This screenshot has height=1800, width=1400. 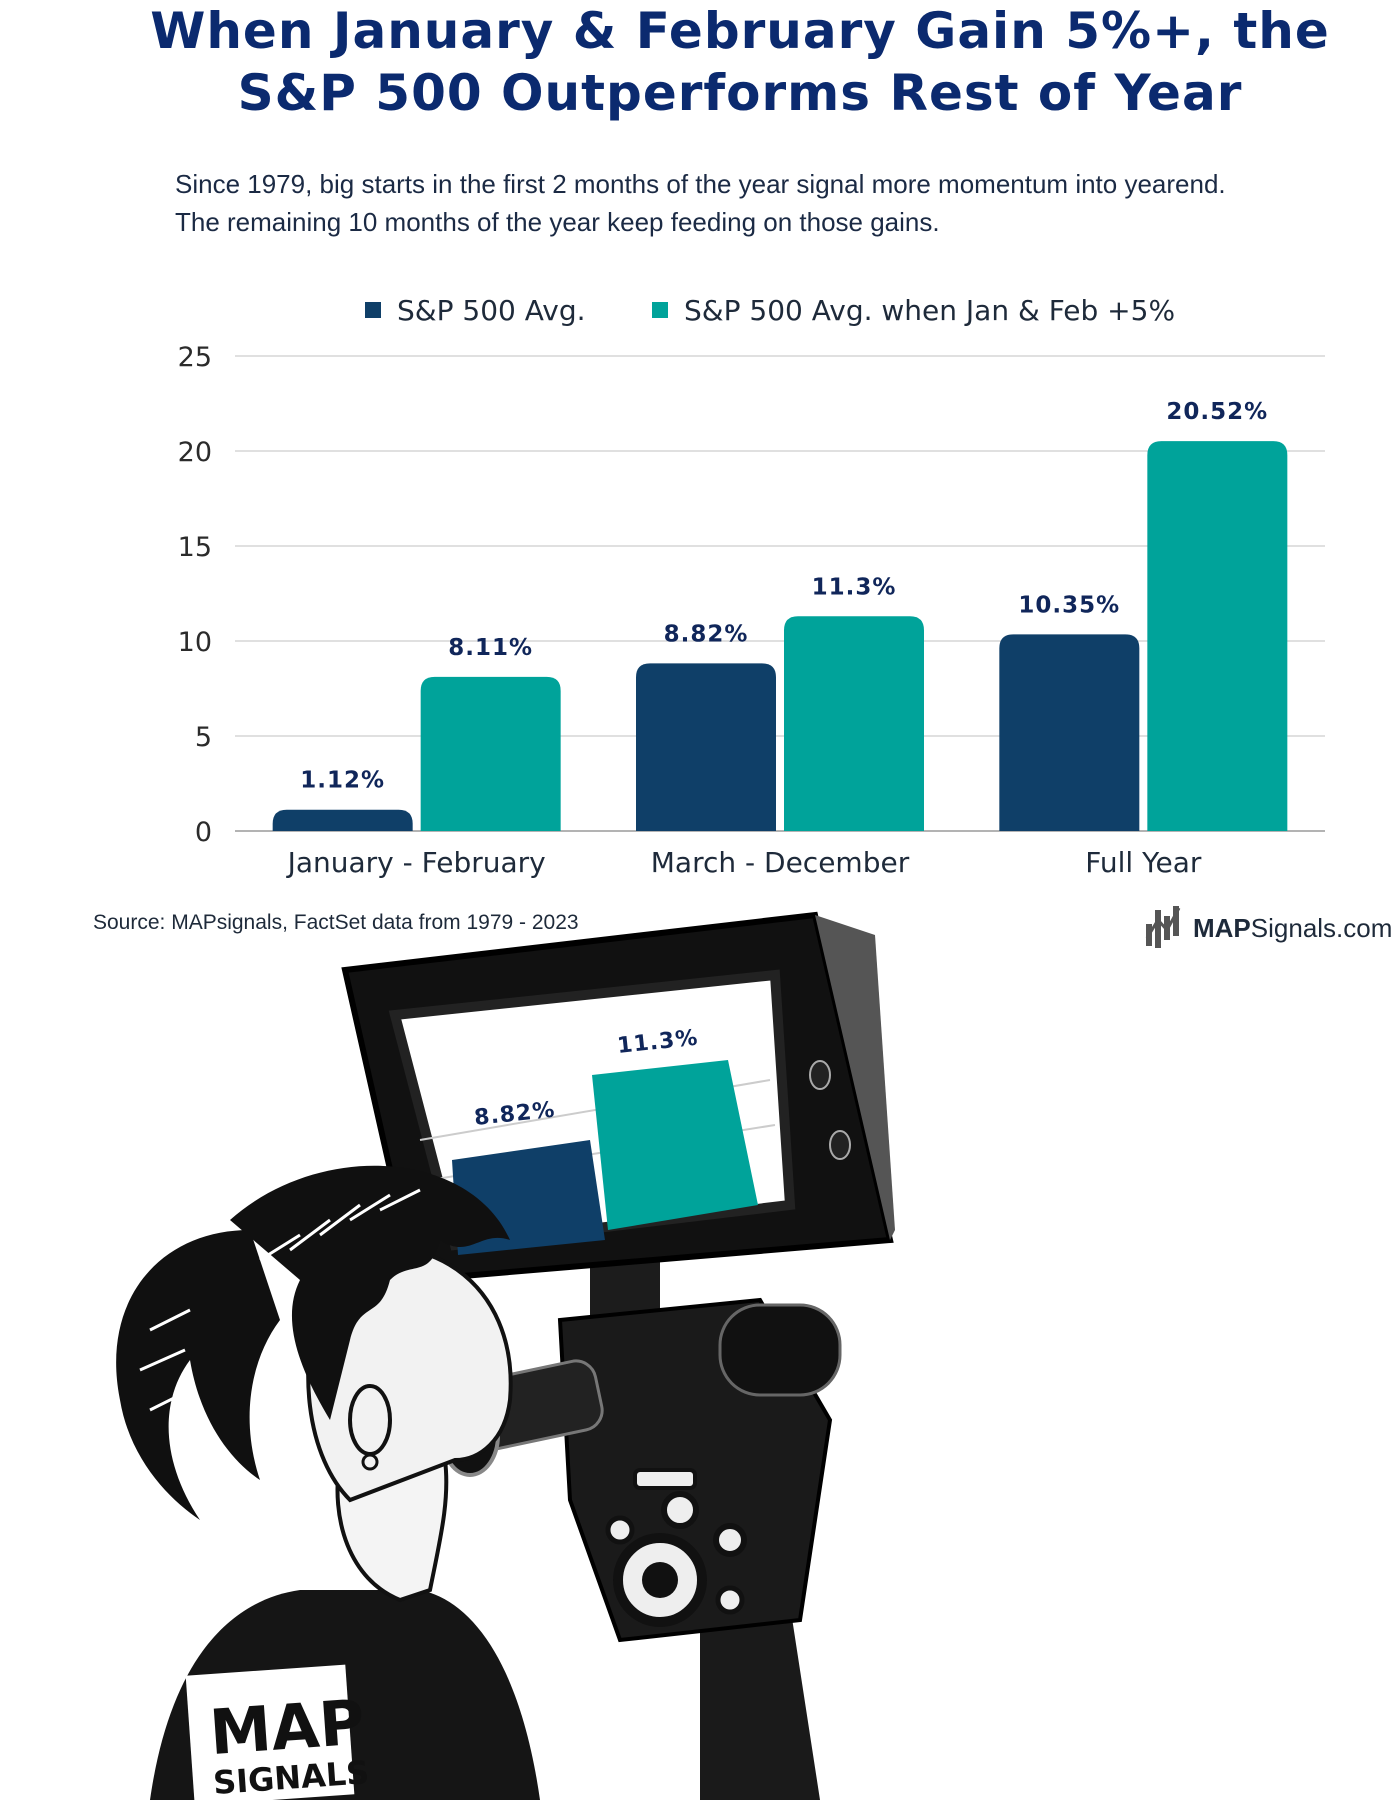 What do you see at coordinates (195, 357) in the screenshot?
I see `y-tick-label-25: 25` at bounding box center [195, 357].